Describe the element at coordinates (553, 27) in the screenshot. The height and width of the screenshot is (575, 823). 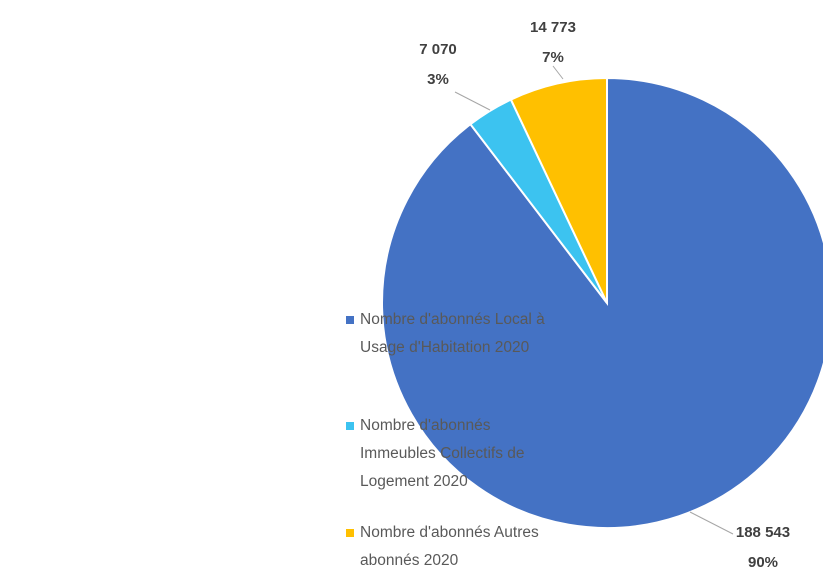
I see `data-label: 14 773` at that location.